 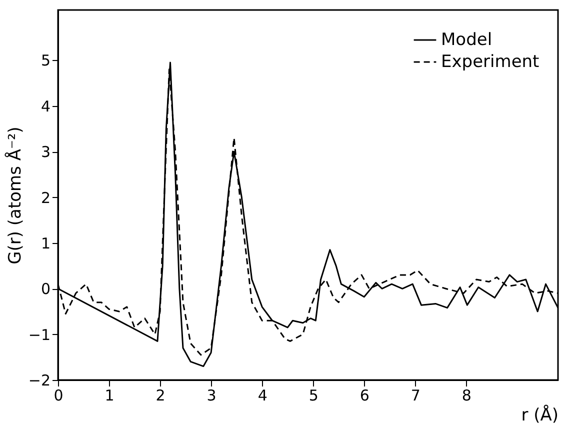 I want to click on x-tick-label: 4, so click(x=263, y=395).